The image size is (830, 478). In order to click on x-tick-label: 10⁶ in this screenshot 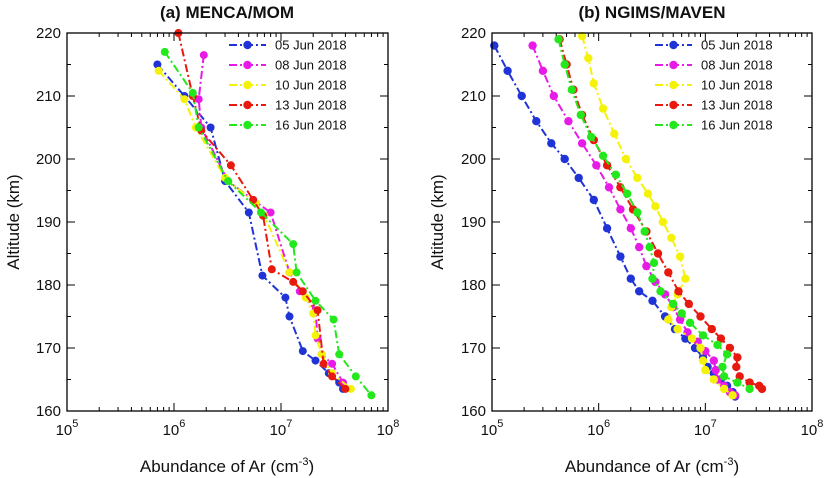, I will do `click(174, 428)`.